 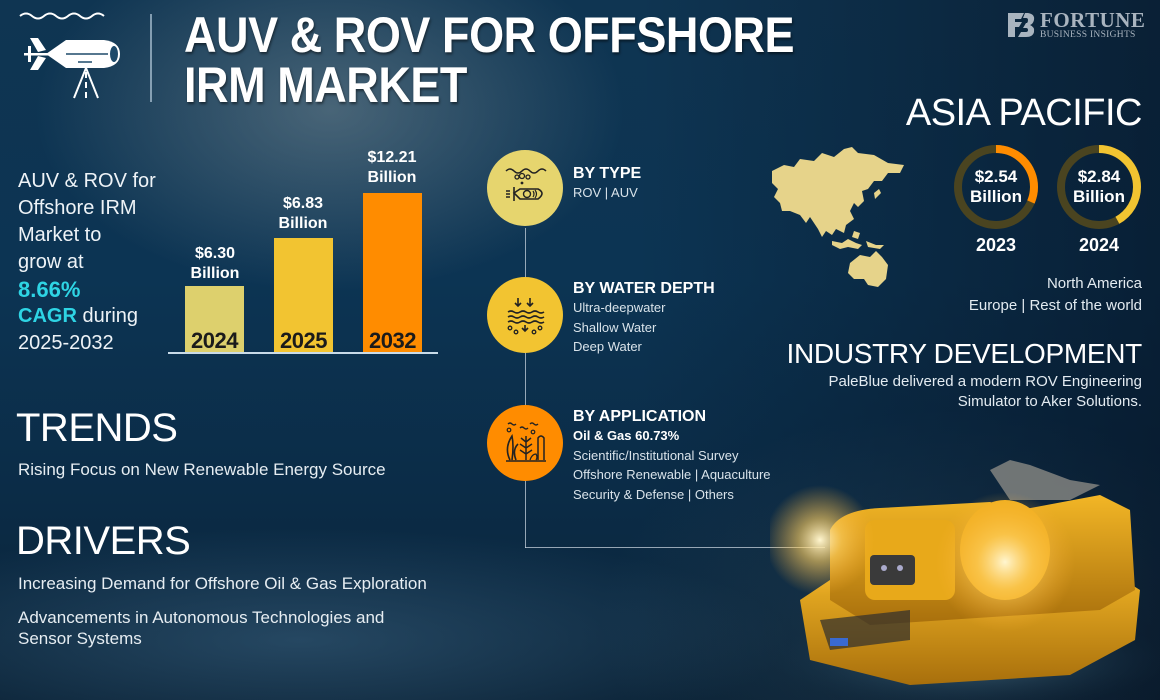 I want to click on yellow-rov-vehicle-illustration, so click(x=965, y=580).